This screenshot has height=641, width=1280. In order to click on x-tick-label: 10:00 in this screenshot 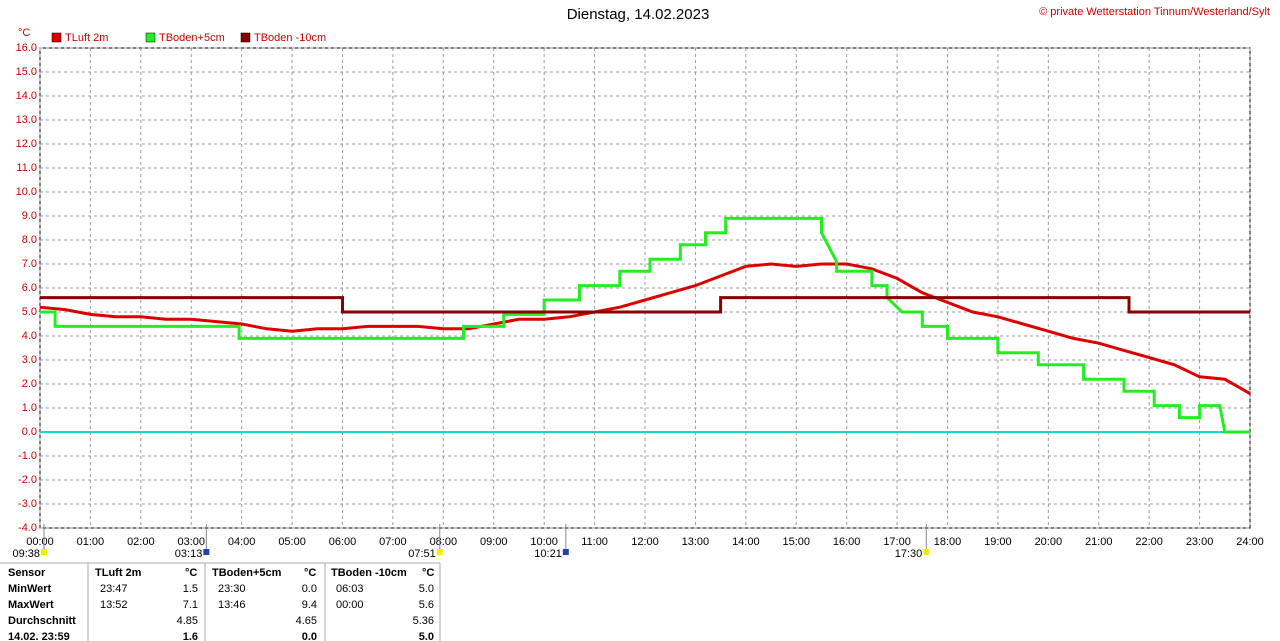, I will do `click(544, 542)`.